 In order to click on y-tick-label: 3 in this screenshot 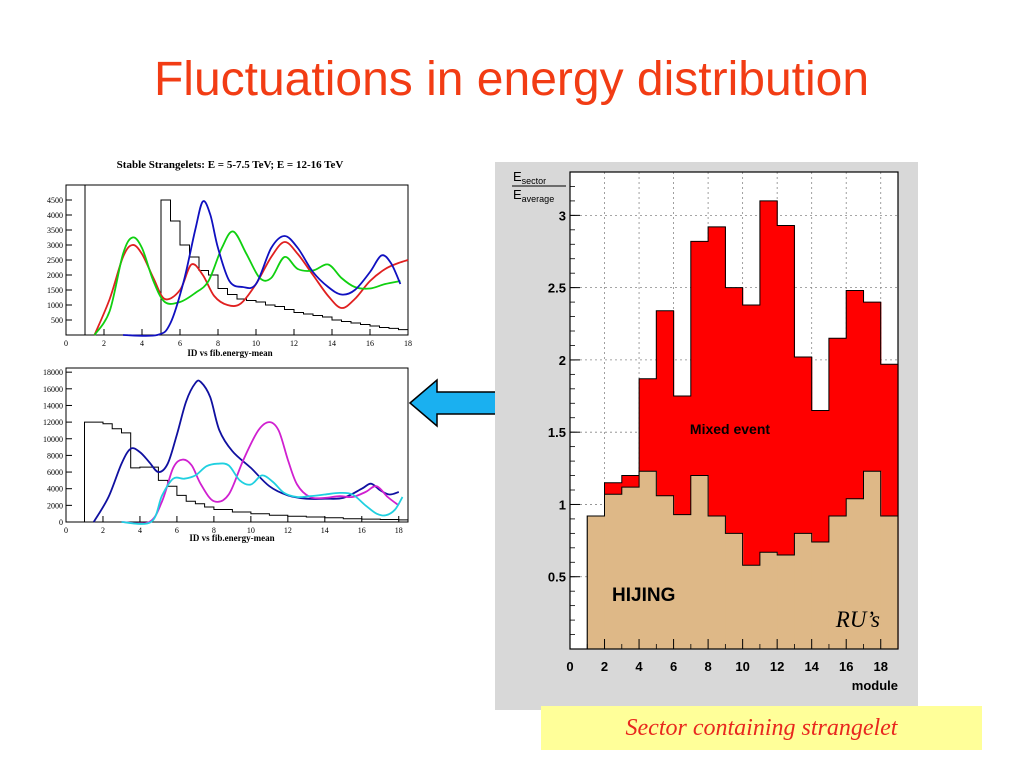, I will do `click(562, 215)`.